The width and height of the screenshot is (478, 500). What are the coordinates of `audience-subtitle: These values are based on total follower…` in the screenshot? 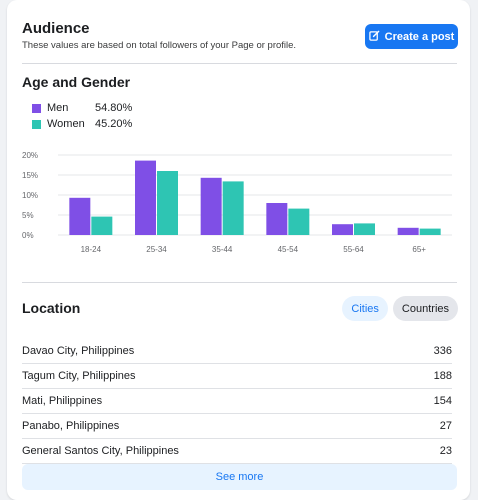 It's located at (159, 45).